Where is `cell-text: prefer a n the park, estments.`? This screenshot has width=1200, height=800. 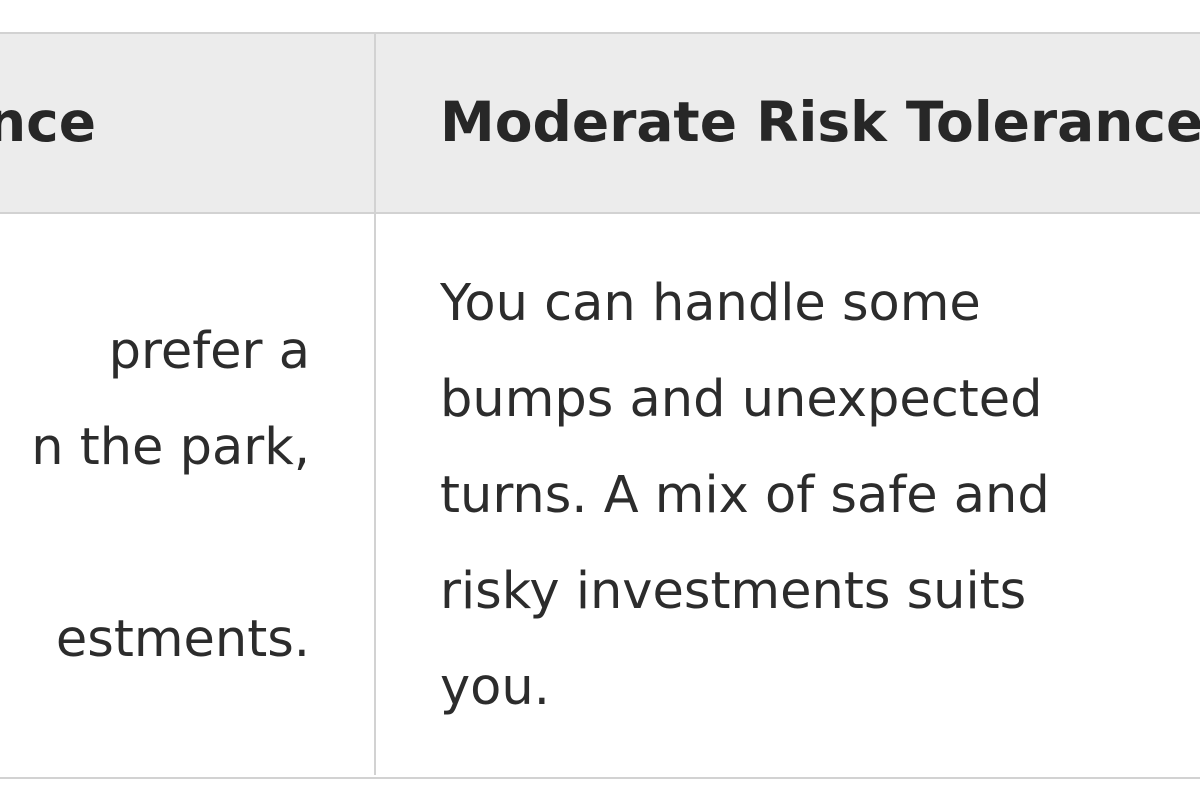
cell-text: prefer a n the park, estments. is located at coordinates (155, 496).